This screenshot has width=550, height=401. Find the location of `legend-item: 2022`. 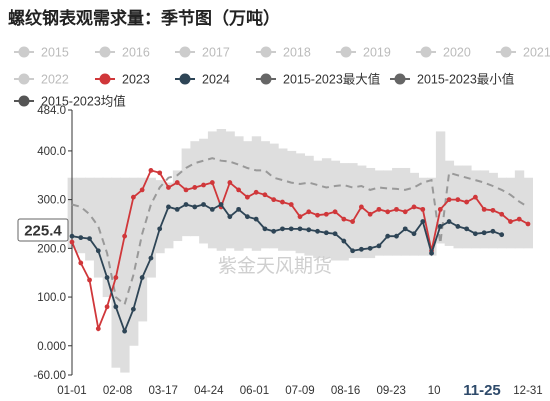

legend-item: 2022 is located at coordinates (41, 80).